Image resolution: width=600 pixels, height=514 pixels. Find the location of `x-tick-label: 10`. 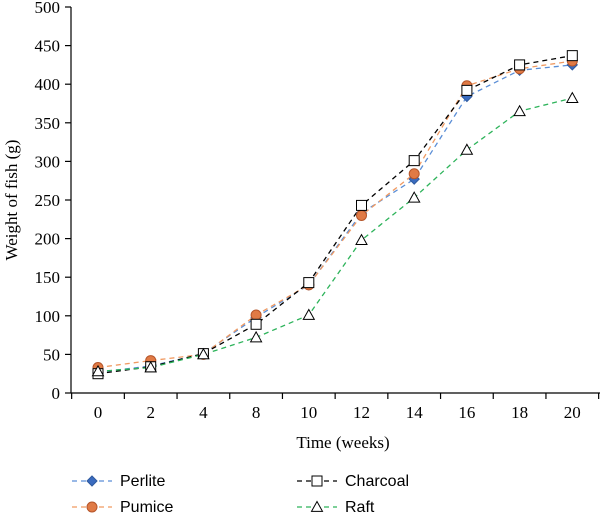

x-tick-label: 10 is located at coordinates (308, 412).